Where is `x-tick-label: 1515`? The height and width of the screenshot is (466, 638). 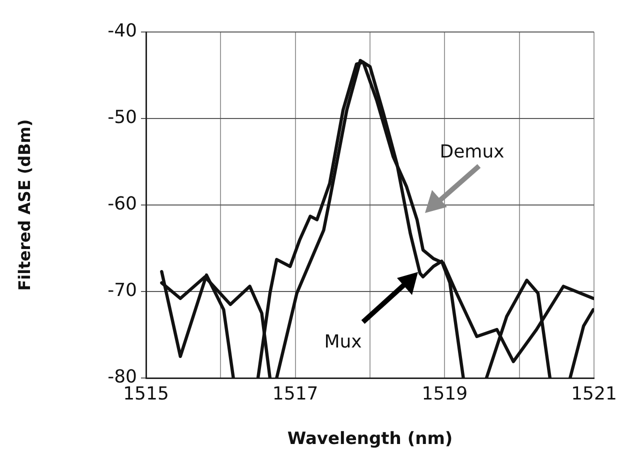 x-tick-label: 1515 is located at coordinates (146, 393).